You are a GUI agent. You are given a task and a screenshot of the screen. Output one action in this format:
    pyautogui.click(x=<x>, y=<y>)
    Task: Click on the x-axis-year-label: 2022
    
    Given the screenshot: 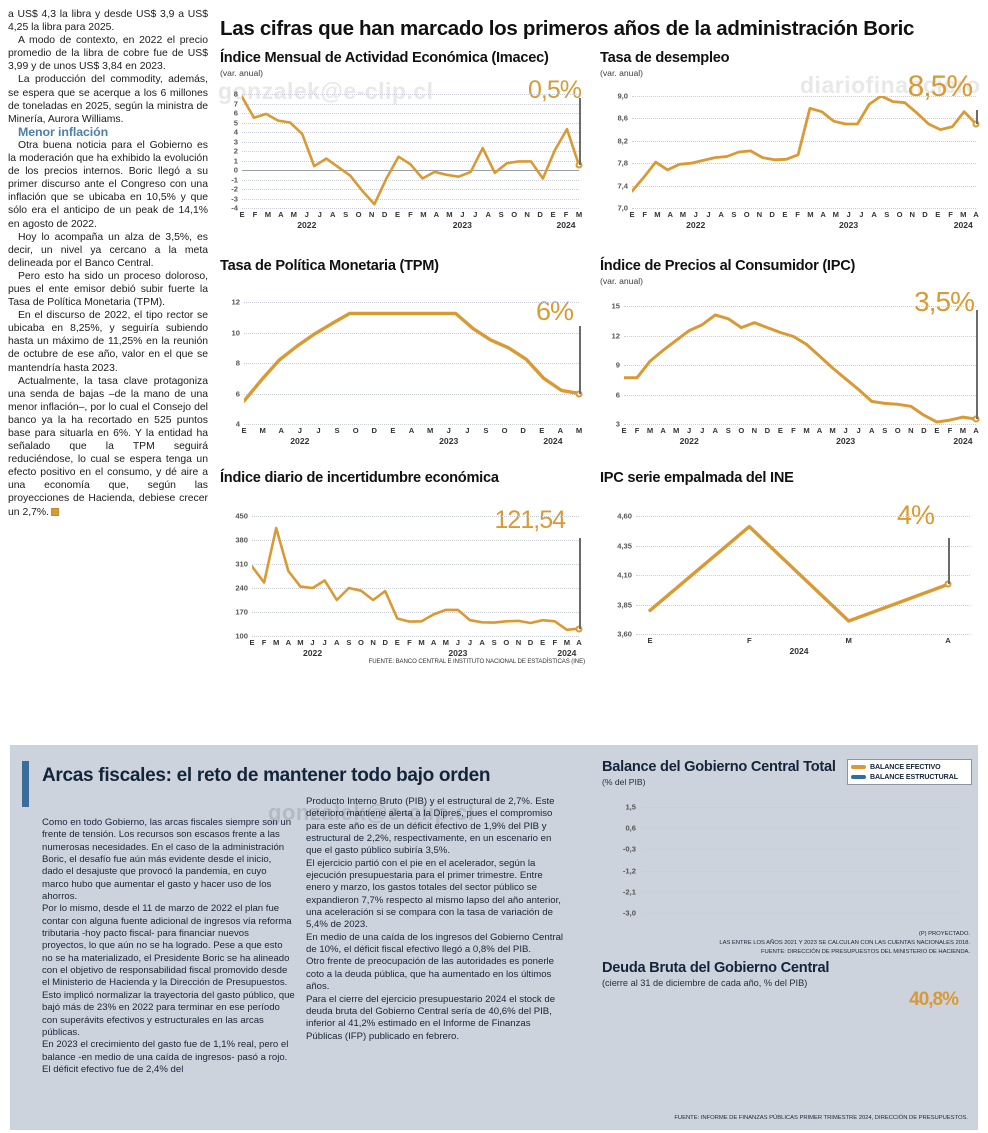 What is the action you would take?
    pyautogui.click(x=689, y=441)
    